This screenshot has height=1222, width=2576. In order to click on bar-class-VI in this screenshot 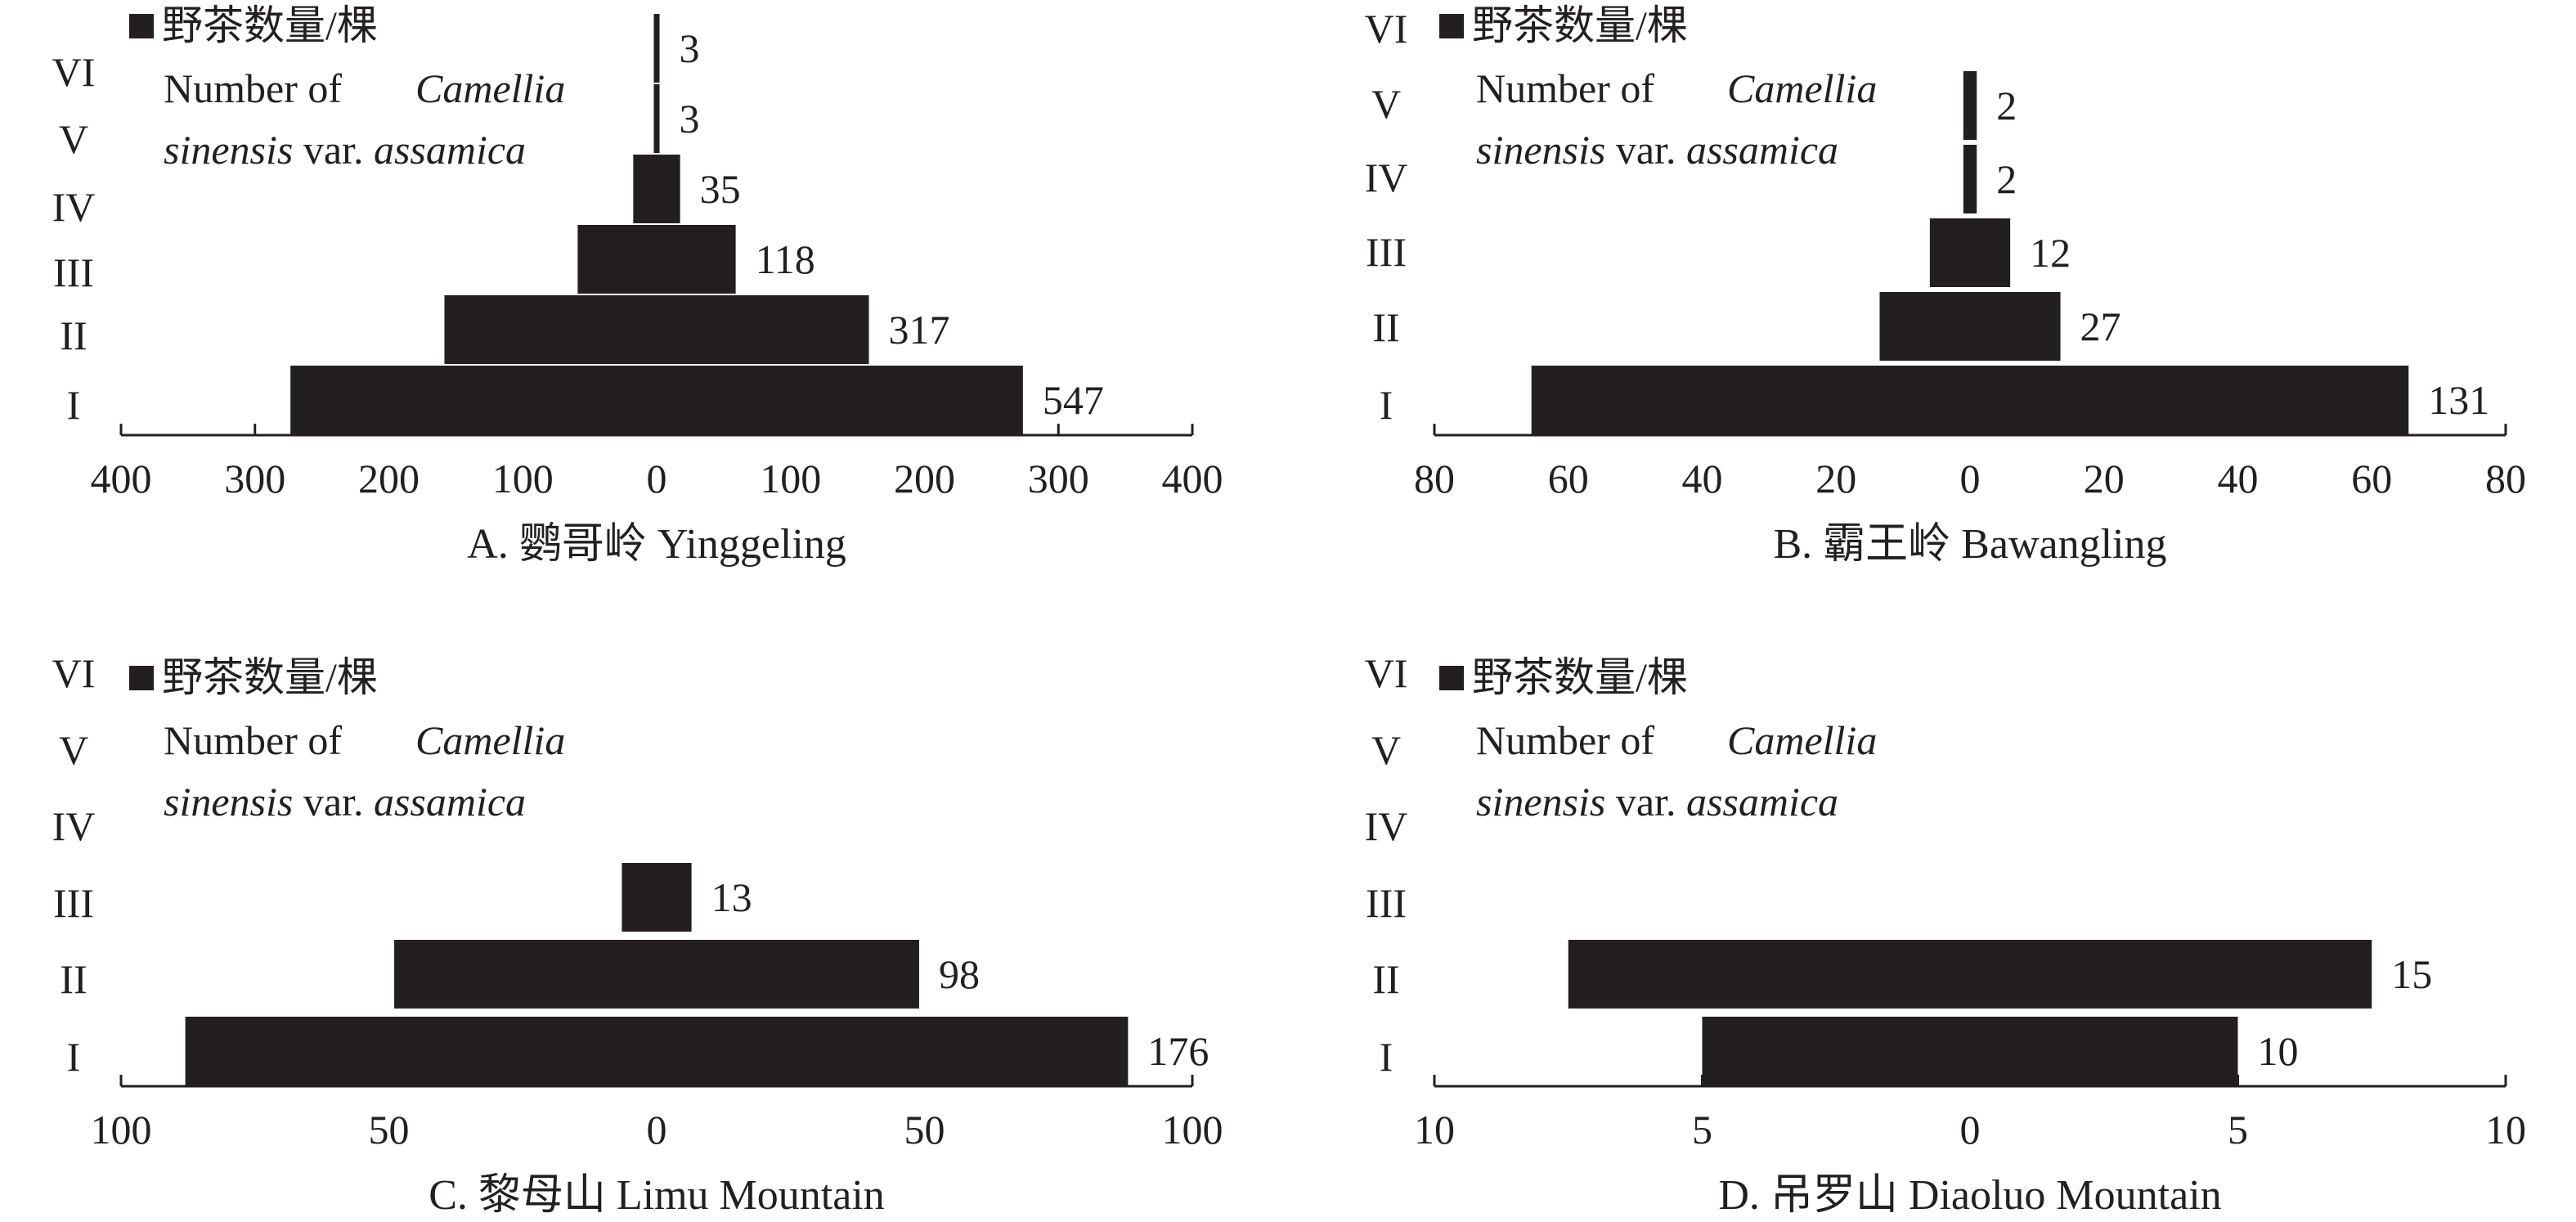, I will do `click(656, 48)`.